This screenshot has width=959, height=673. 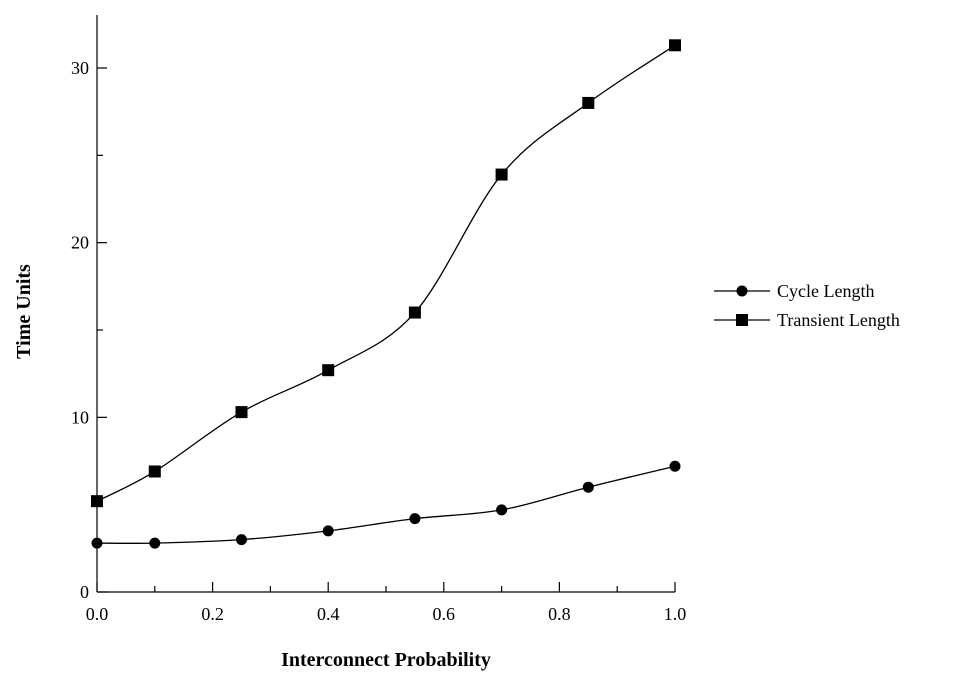 What do you see at coordinates (838, 320) in the screenshot?
I see `legend-label: Transient Length` at bounding box center [838, 320].